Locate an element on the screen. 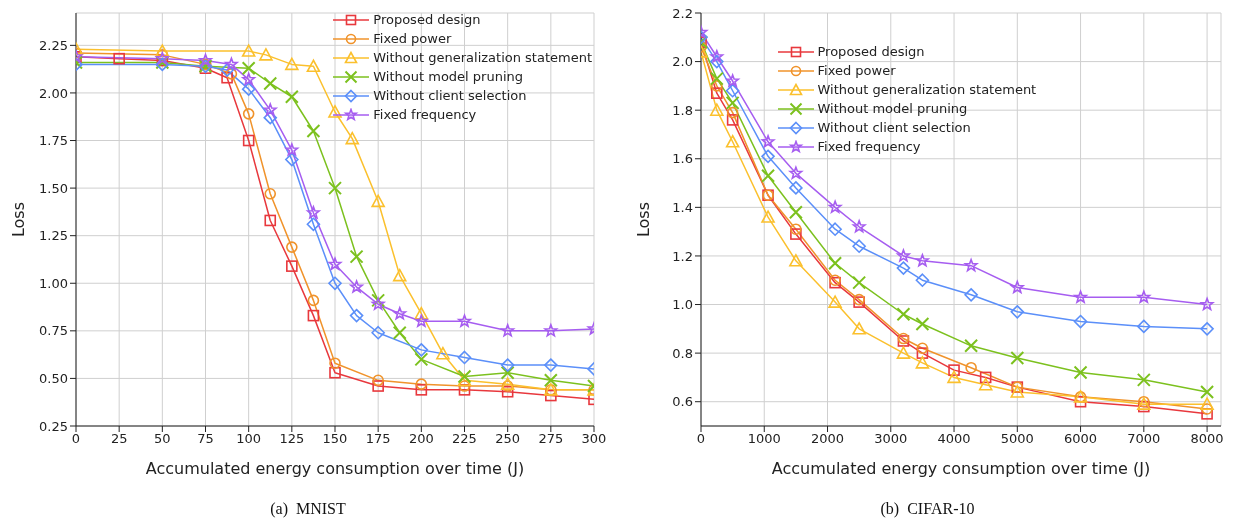 Image resolution: width=1234 pixels, height=522 pixels. legend-label: Proposed design is located at coordinates (871, 52).